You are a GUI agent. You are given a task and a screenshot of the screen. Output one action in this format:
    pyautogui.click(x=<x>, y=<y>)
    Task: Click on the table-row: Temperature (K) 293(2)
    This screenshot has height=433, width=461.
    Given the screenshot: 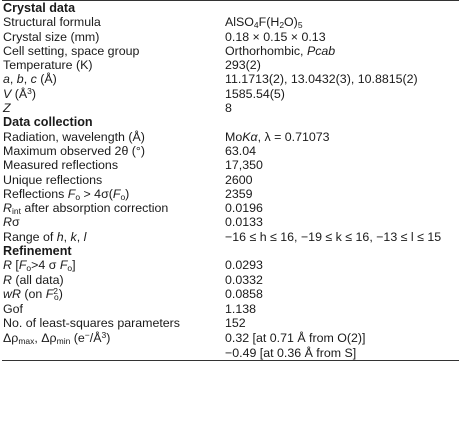 What is the action you would take?
    pyautogui.click(x=230, y=65)
    